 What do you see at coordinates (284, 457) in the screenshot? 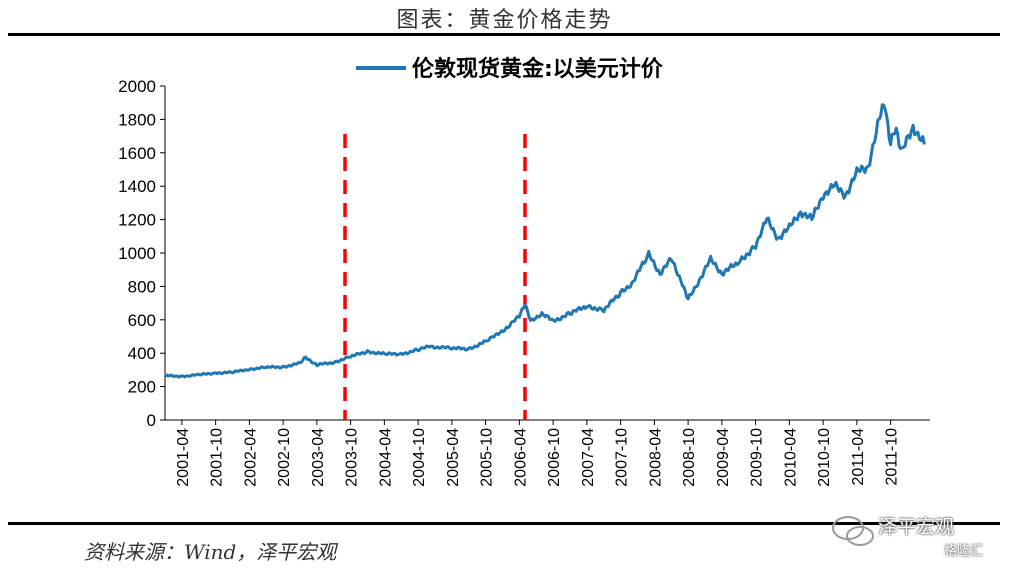
I see `x-tick-label: 2002-10` at bounding box center [284, 457].